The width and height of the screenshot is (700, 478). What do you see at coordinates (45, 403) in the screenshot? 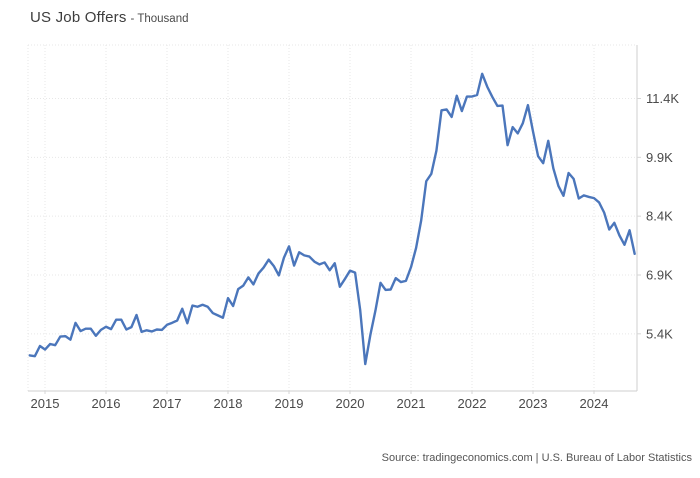
I see `x-axis-tick-label: 2015` at bounding box center [45, 403].